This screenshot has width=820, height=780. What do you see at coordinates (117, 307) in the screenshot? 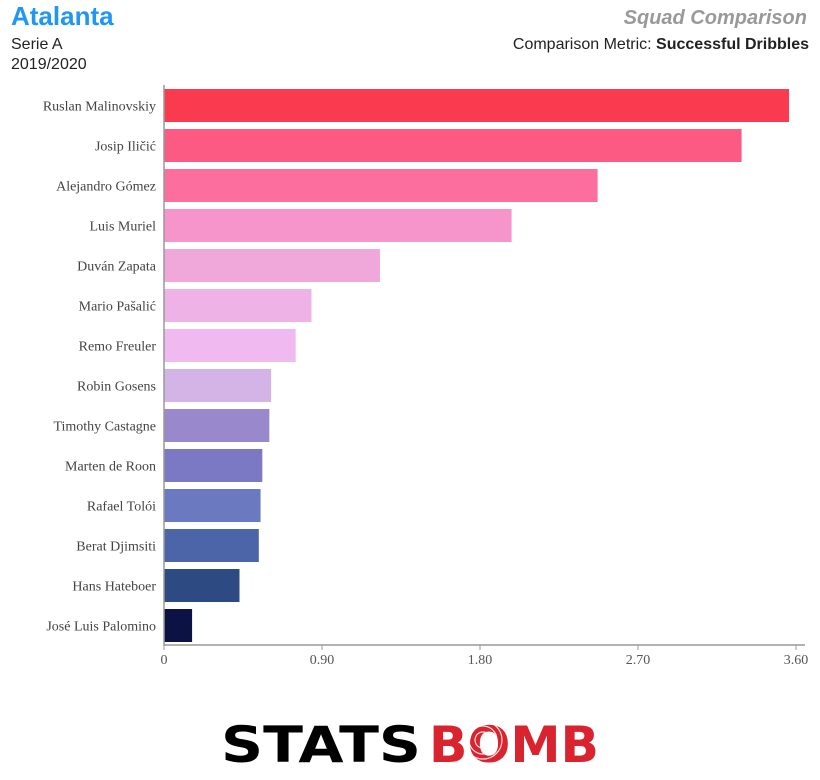
I see `y-tick-label: Mario Pašalić` at bounding box center [117, 307].